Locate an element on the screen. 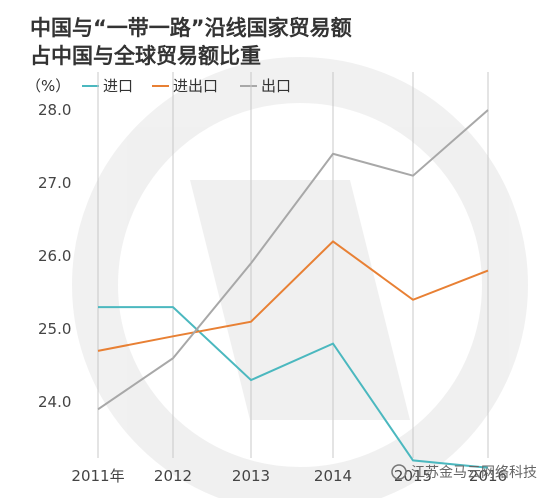  x-tick-label: 2014 is located at coordinates (333, 476).